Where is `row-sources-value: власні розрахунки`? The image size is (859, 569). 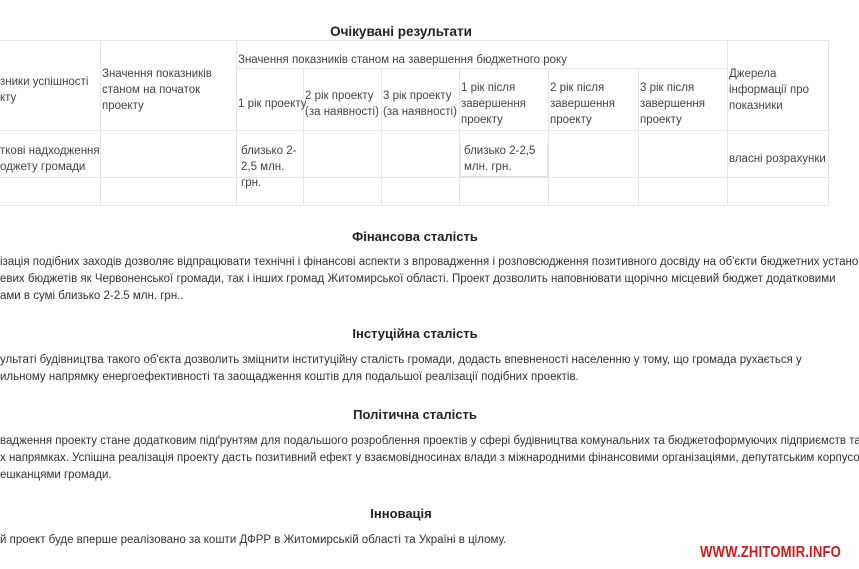
row-sources-value: власні розрахунки is located at coordinates (777, 159).